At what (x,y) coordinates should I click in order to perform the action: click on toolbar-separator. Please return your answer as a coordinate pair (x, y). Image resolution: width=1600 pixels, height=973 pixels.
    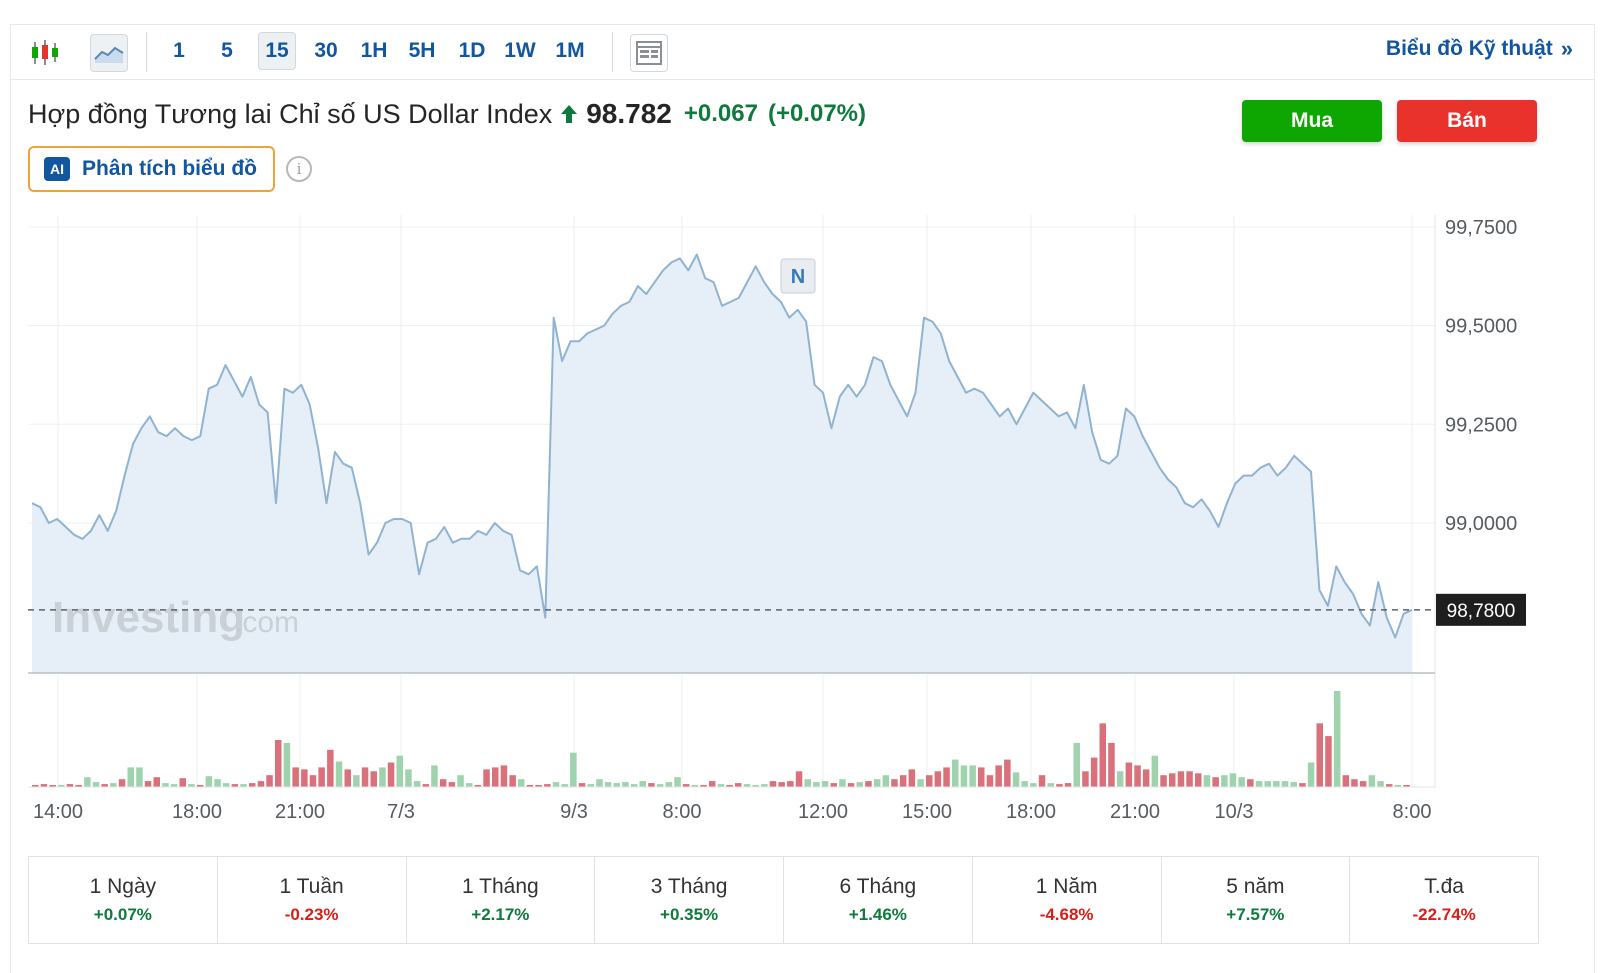
    Looking at the image, I should click on (146, 52).